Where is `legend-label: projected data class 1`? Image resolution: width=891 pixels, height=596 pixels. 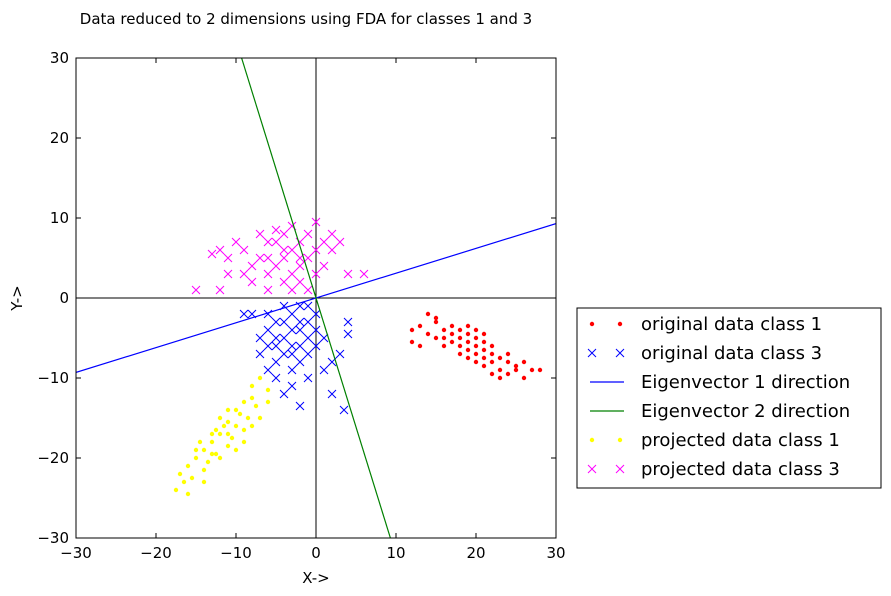 legend-label: projected data class 1 is located at coordinates (740, 440).